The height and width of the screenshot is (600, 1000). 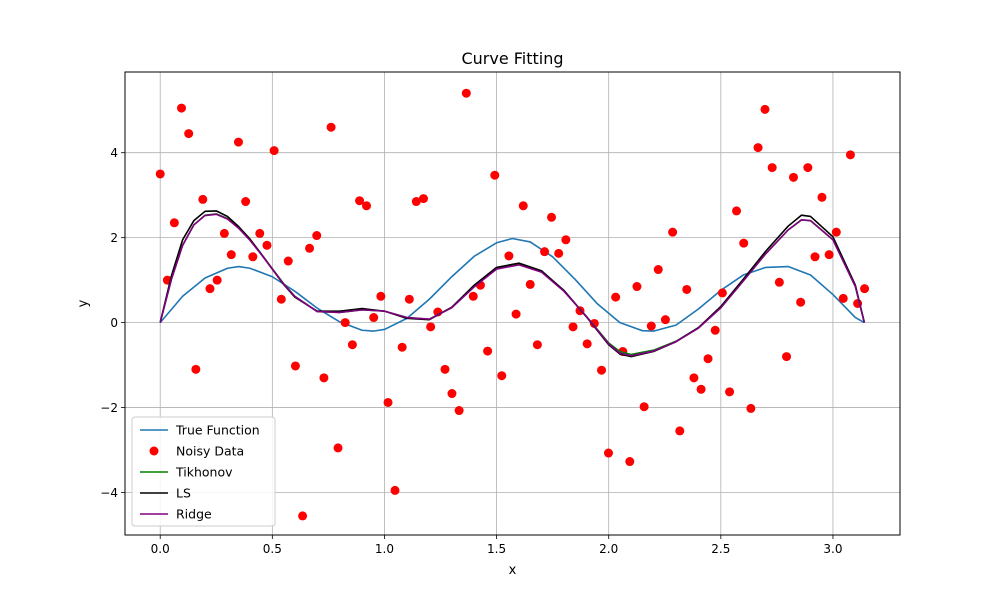 What do you see at coordinates (109, 493) in the screenshot?
I see `y-tick-label: −4` at bounding box center [109, 493].